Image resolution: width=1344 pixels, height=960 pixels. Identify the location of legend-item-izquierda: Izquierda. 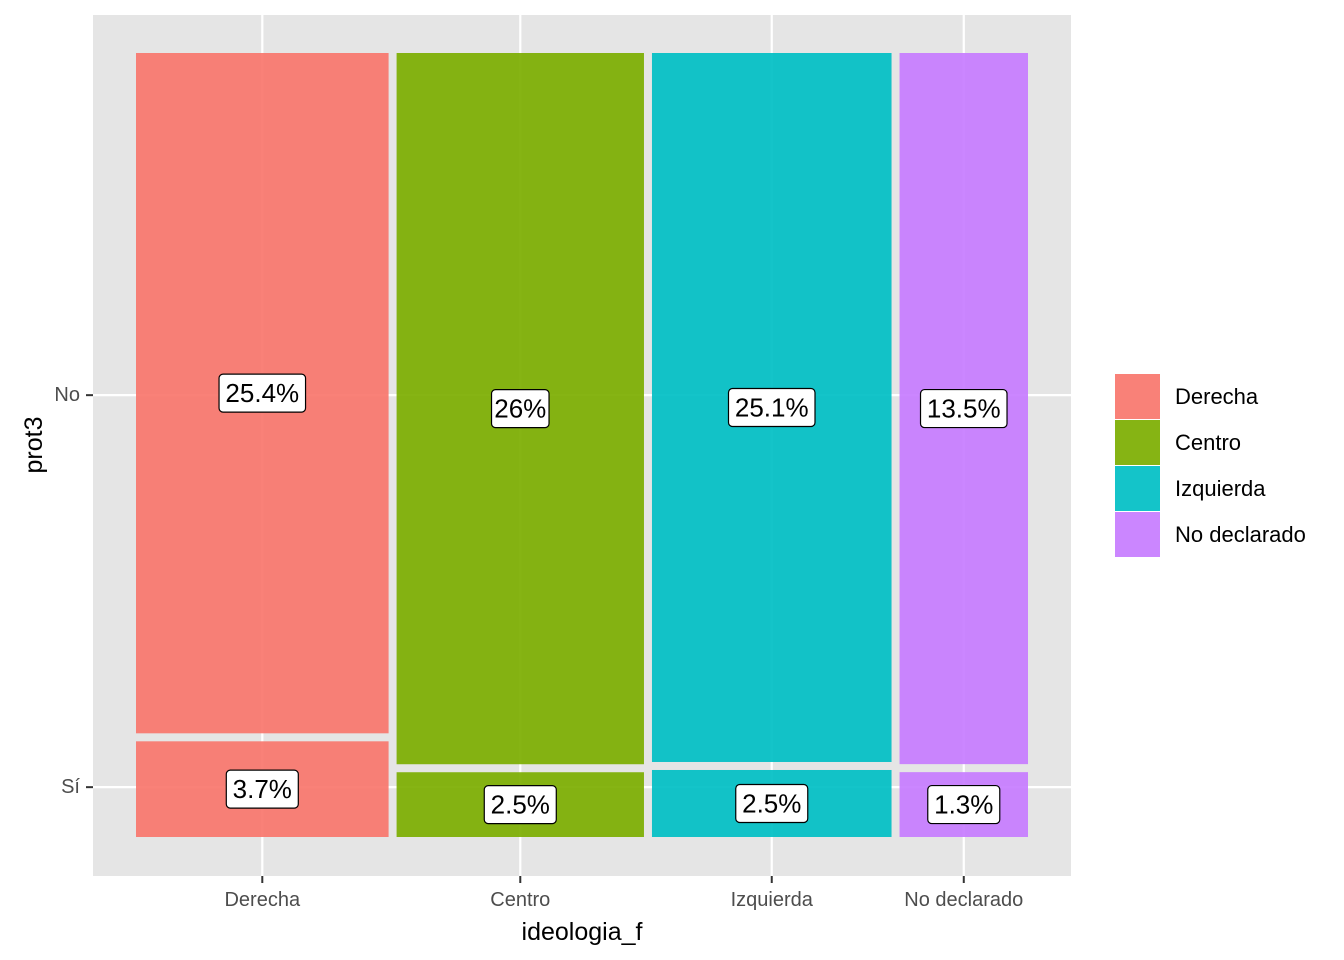
(1190, 488).